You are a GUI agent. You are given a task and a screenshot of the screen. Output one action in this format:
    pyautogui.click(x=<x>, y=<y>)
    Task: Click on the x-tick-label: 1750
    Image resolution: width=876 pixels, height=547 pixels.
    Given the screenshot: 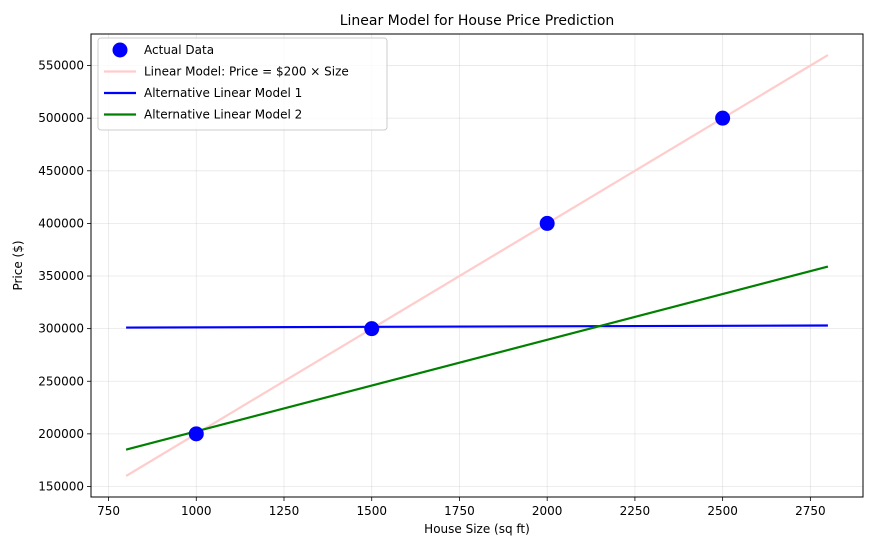 What is the action you would take?
    pyautogui.click(x=459, y=511)
    